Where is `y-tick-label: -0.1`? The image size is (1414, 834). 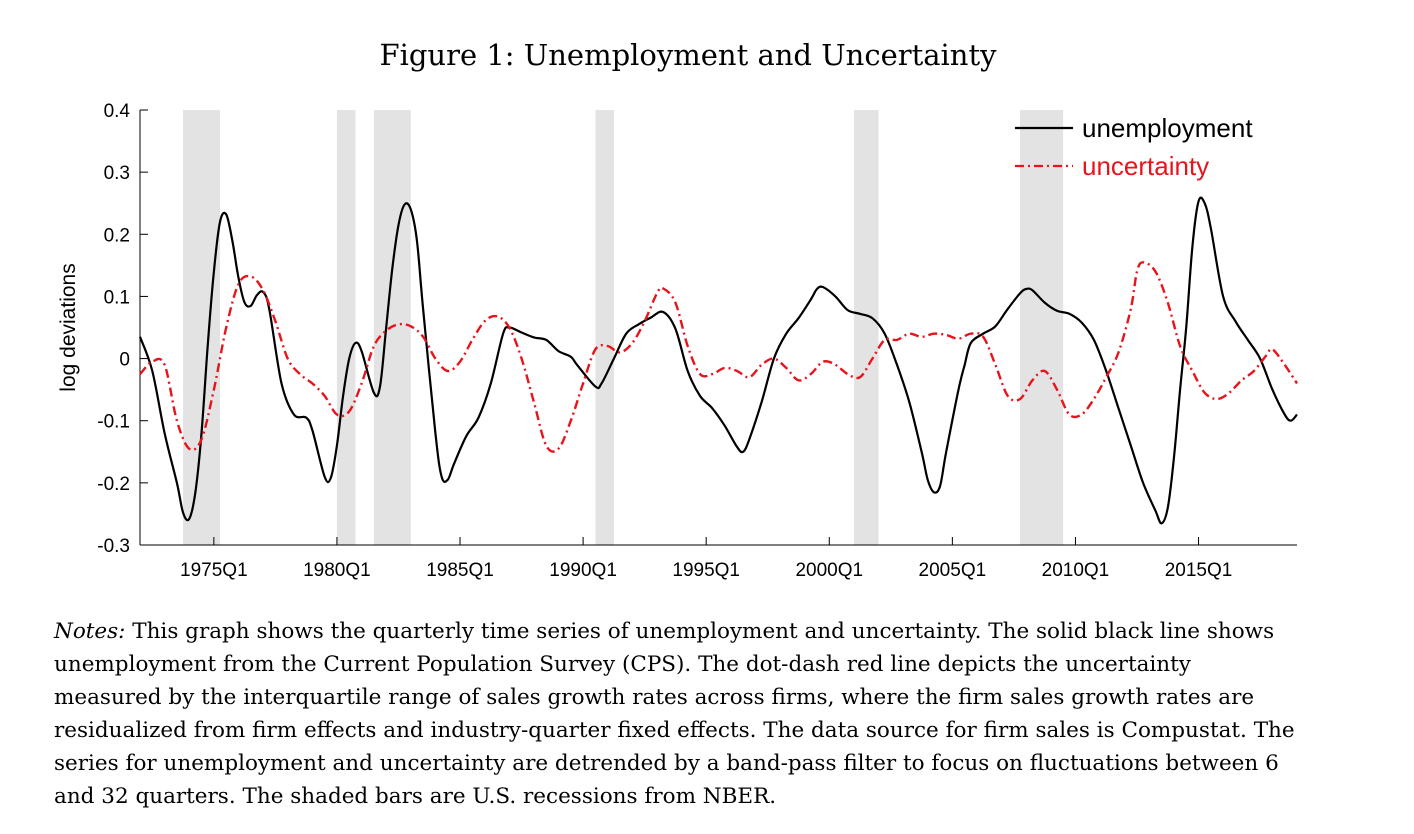
y-tick-label: -0.1 is located at coordinates (113, 422).